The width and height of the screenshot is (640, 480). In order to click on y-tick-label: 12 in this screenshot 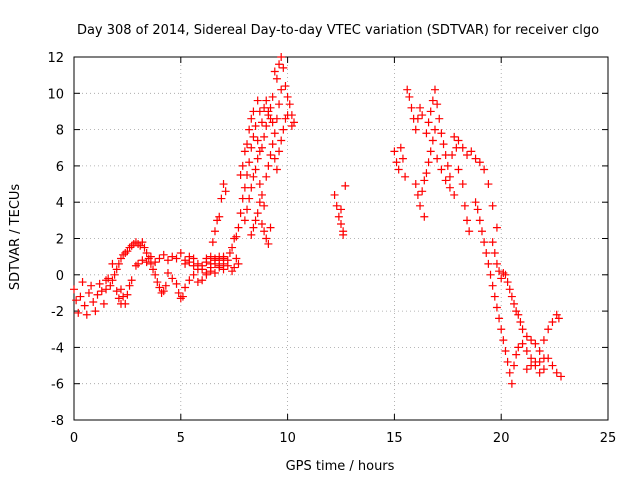, I will do `click(55, 58)`.